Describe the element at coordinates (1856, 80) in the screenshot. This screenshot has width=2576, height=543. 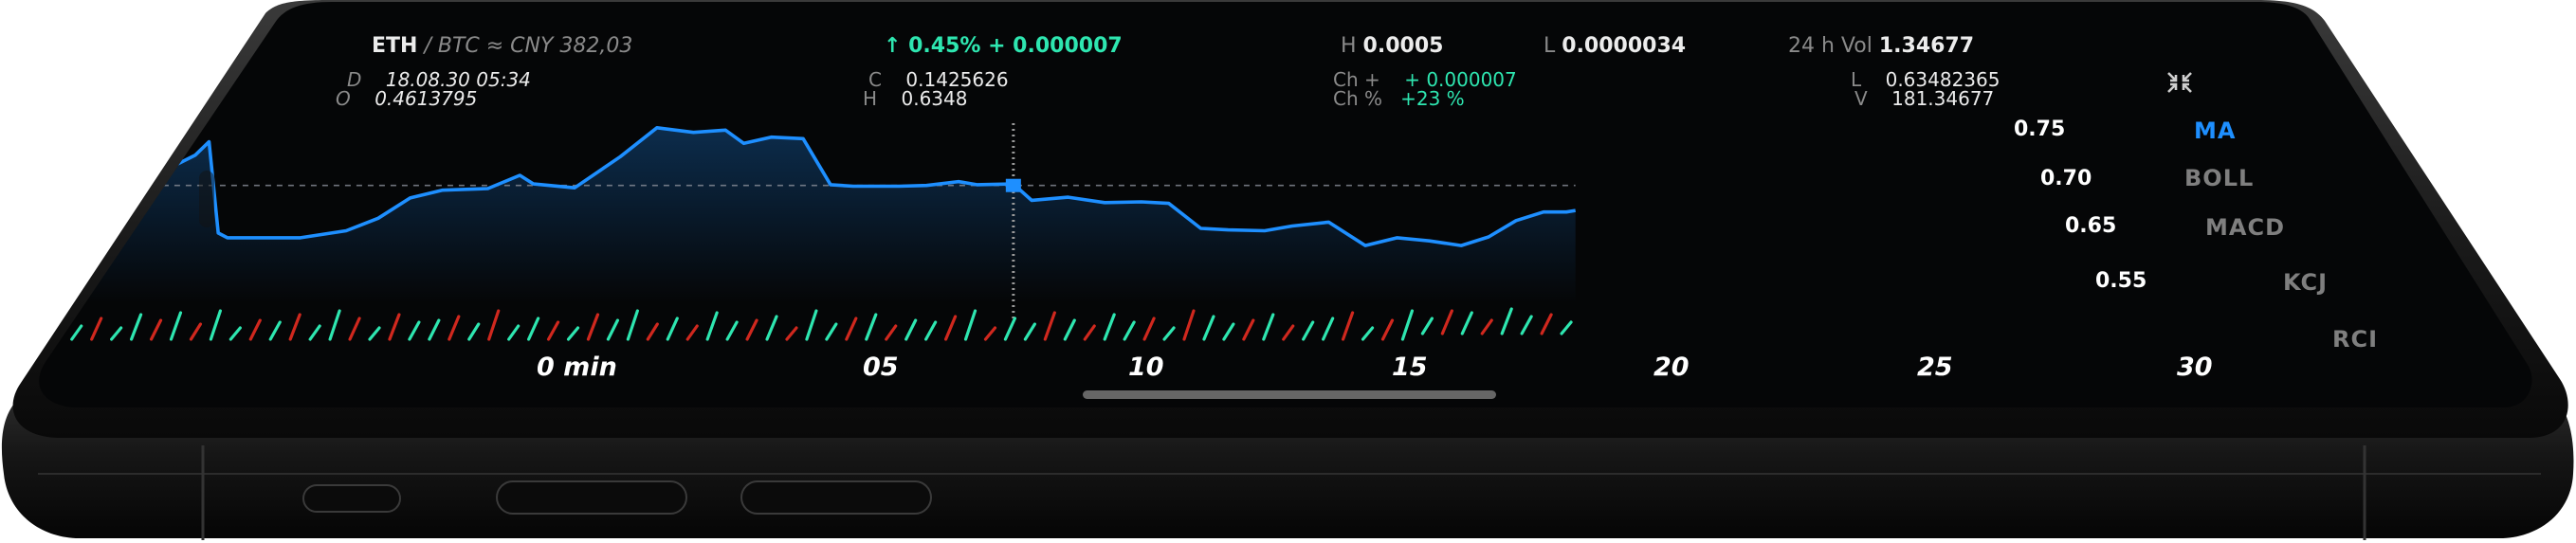
I see `detail-low-label: L` at that location.